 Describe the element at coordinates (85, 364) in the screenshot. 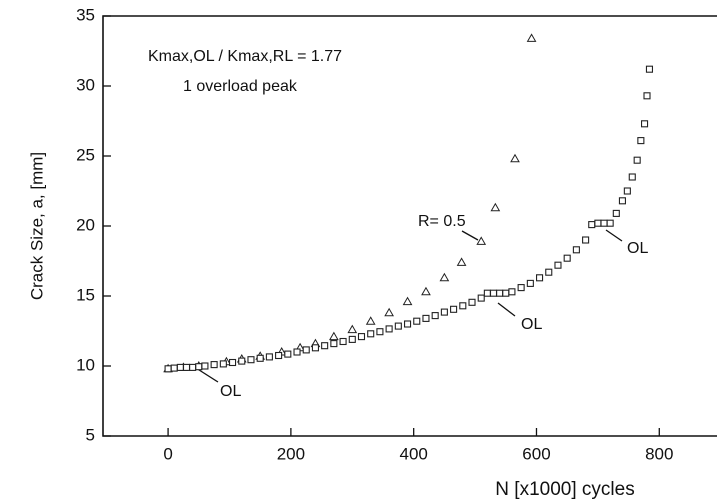

I see `y-tick-label: 10` at that location.